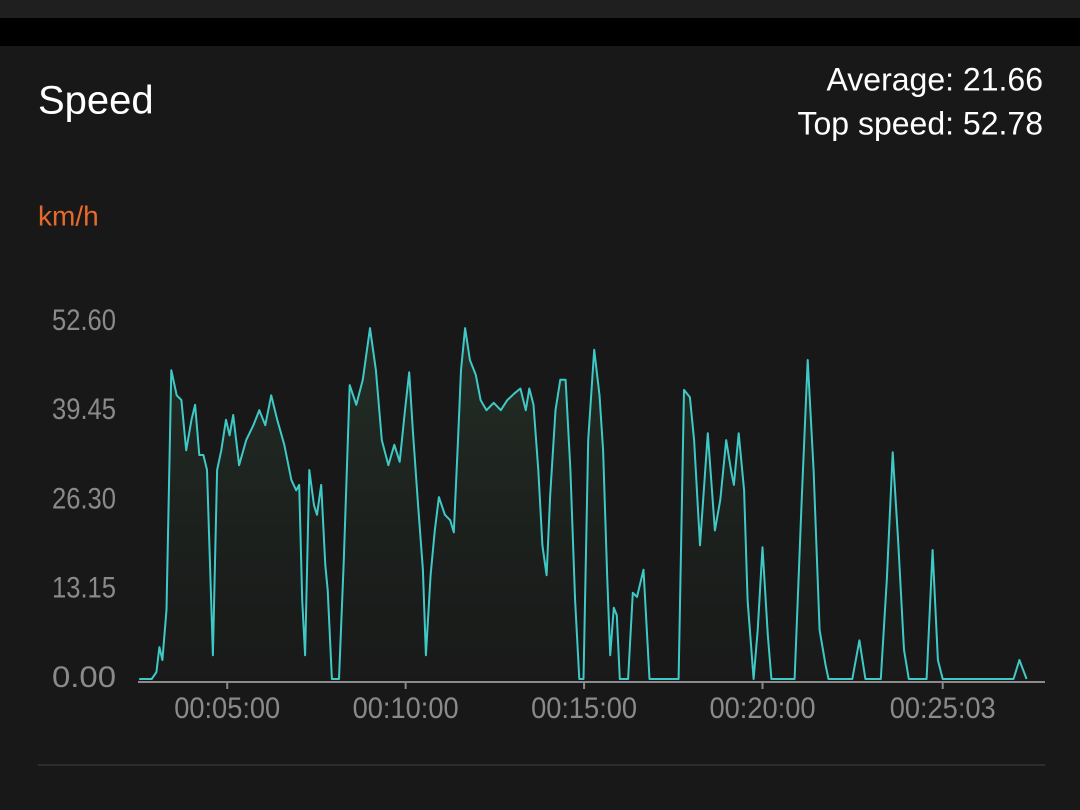 This screenshot has width=1080, height=810. Describe the element at coordinates (84, 409) in the screenshot. I see `y-tick-label: 39.45` at that location.